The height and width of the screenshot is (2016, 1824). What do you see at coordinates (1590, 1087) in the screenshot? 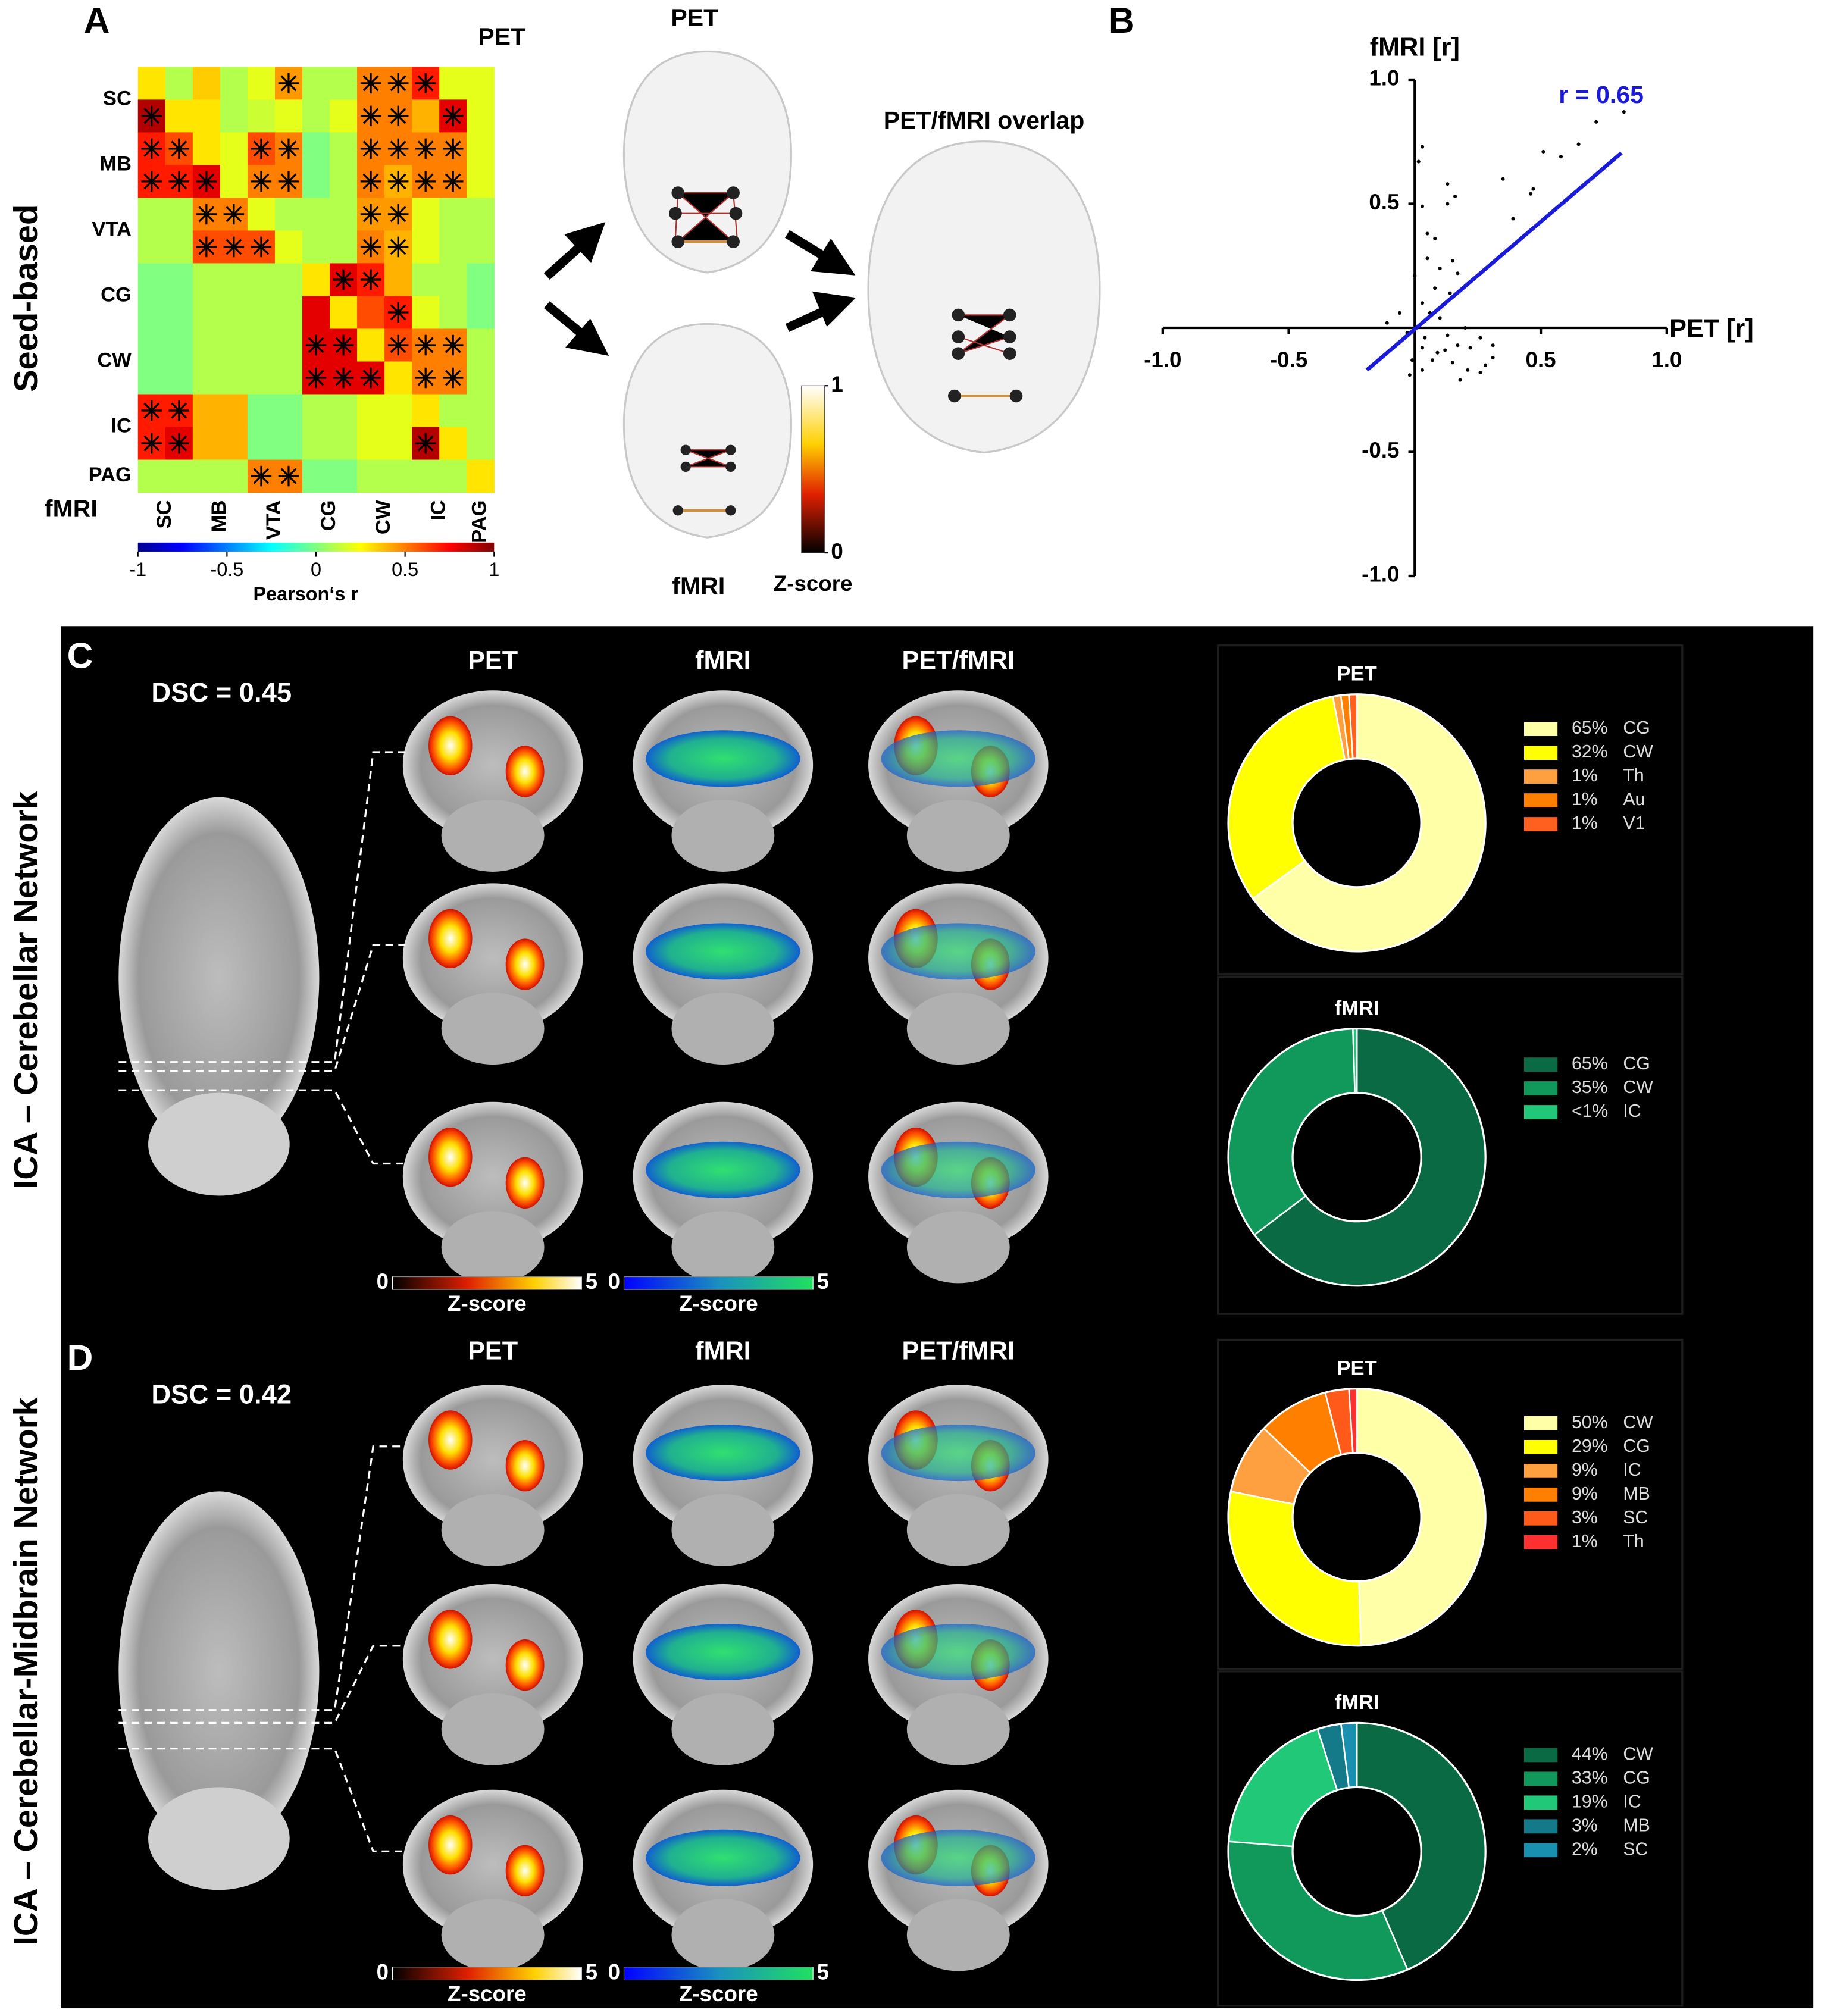
I see `legend-value: 35%` at bounding box center [1590, 1087].